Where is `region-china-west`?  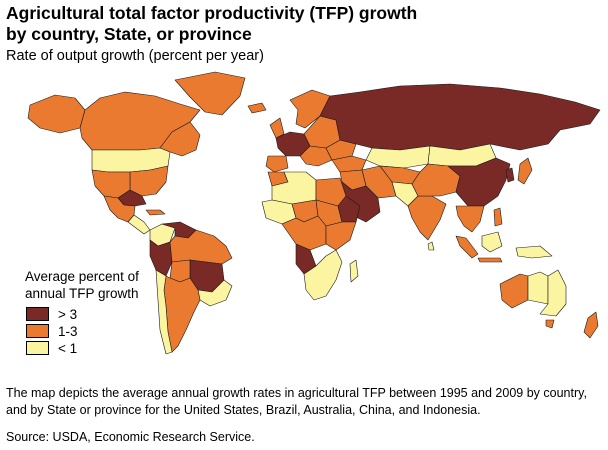 region-china-west is located at coordinates (436, 180).